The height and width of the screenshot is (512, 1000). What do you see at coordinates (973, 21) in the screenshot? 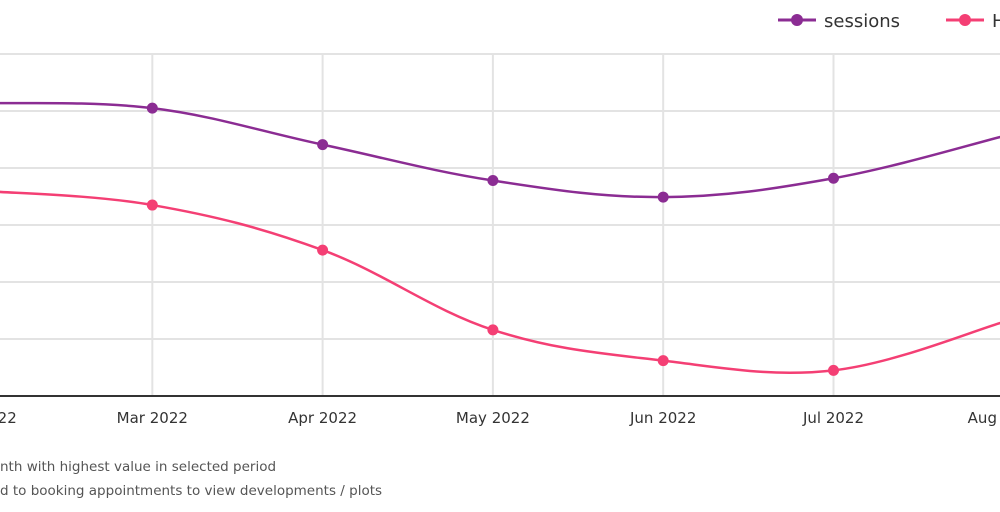
I see `legend-item-h: H` at bounding box center [973, 21].